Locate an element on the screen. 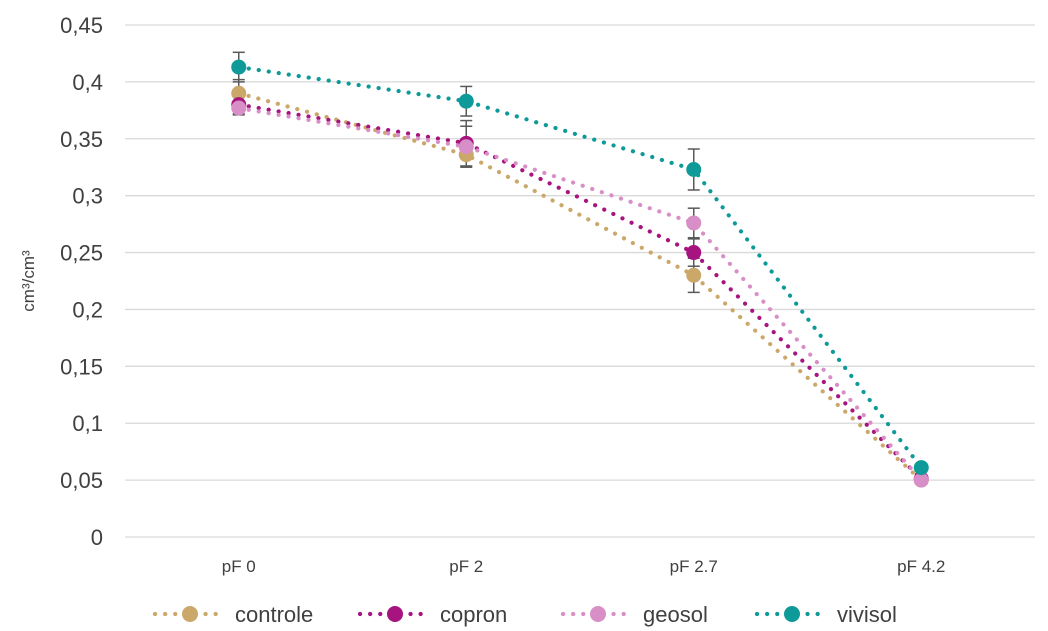 The height and width of the screenshot is (631, 1048). x-tick-labels: pF 0 pF 2 pF 2.7 pF 4.2 is located at coordinates (584, 566).